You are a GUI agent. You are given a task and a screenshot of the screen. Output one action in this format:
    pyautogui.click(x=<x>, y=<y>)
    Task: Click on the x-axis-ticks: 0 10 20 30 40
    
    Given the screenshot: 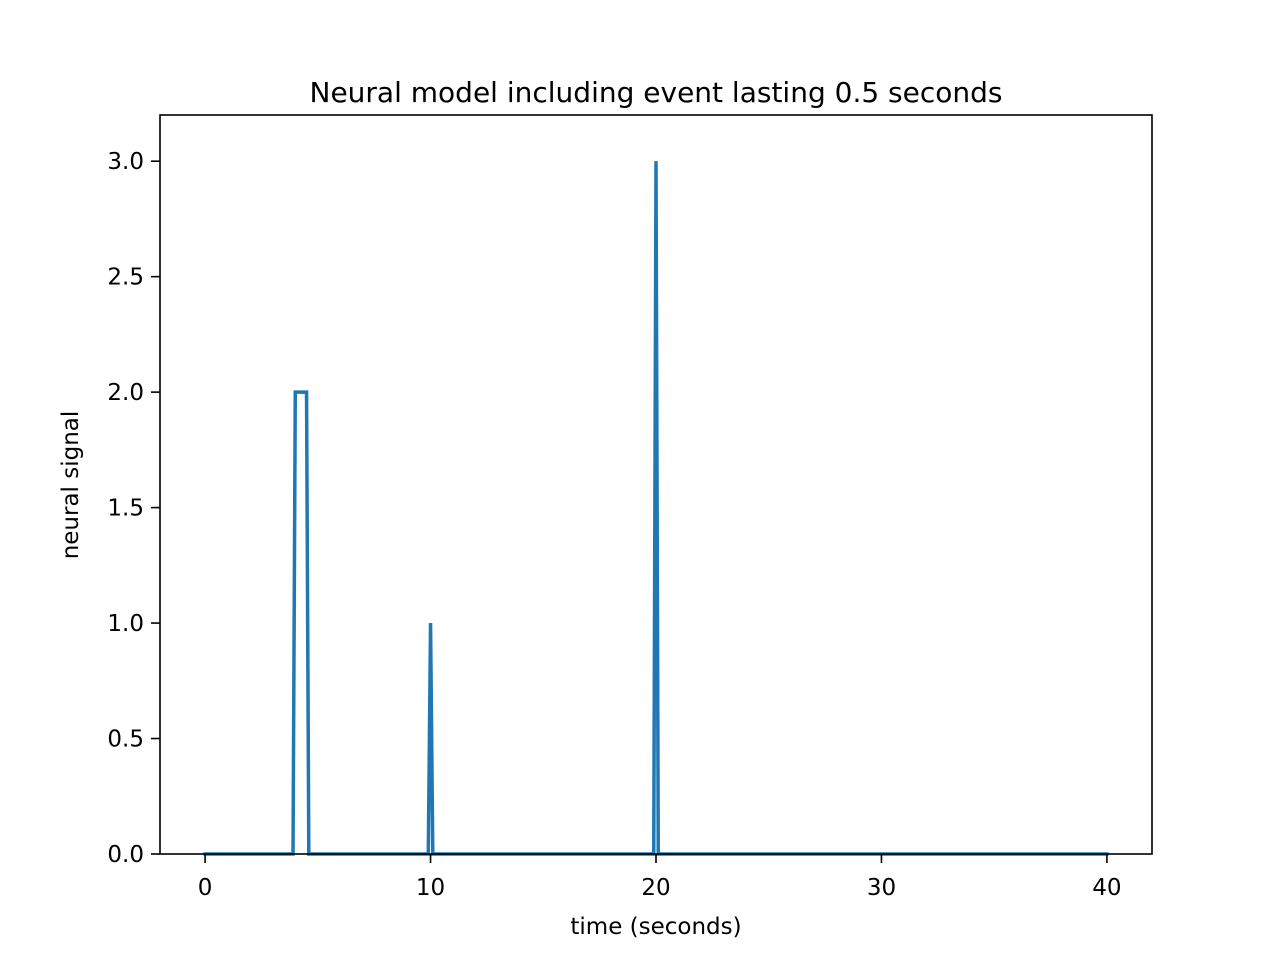 What is the action you would take?
    pyautogui.click(x=660, y=877)
    